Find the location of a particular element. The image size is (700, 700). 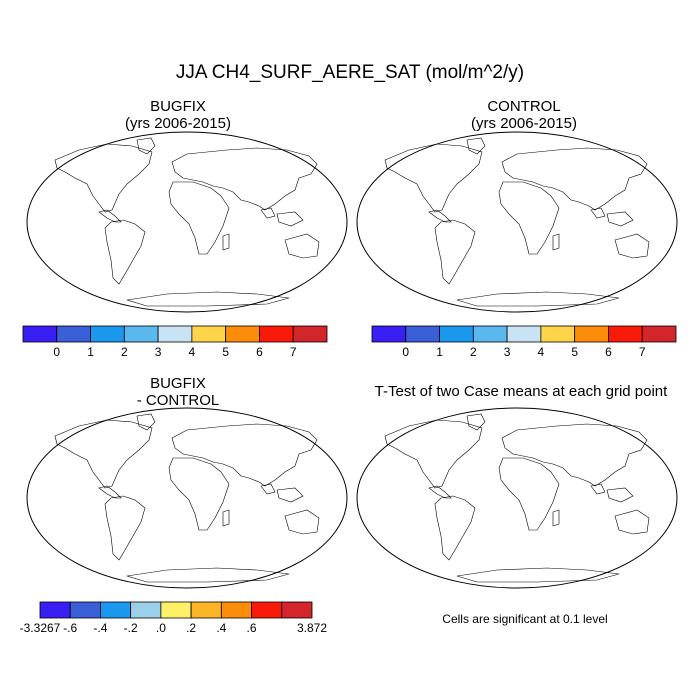

control-coastline is located at coordinates (517, 222).